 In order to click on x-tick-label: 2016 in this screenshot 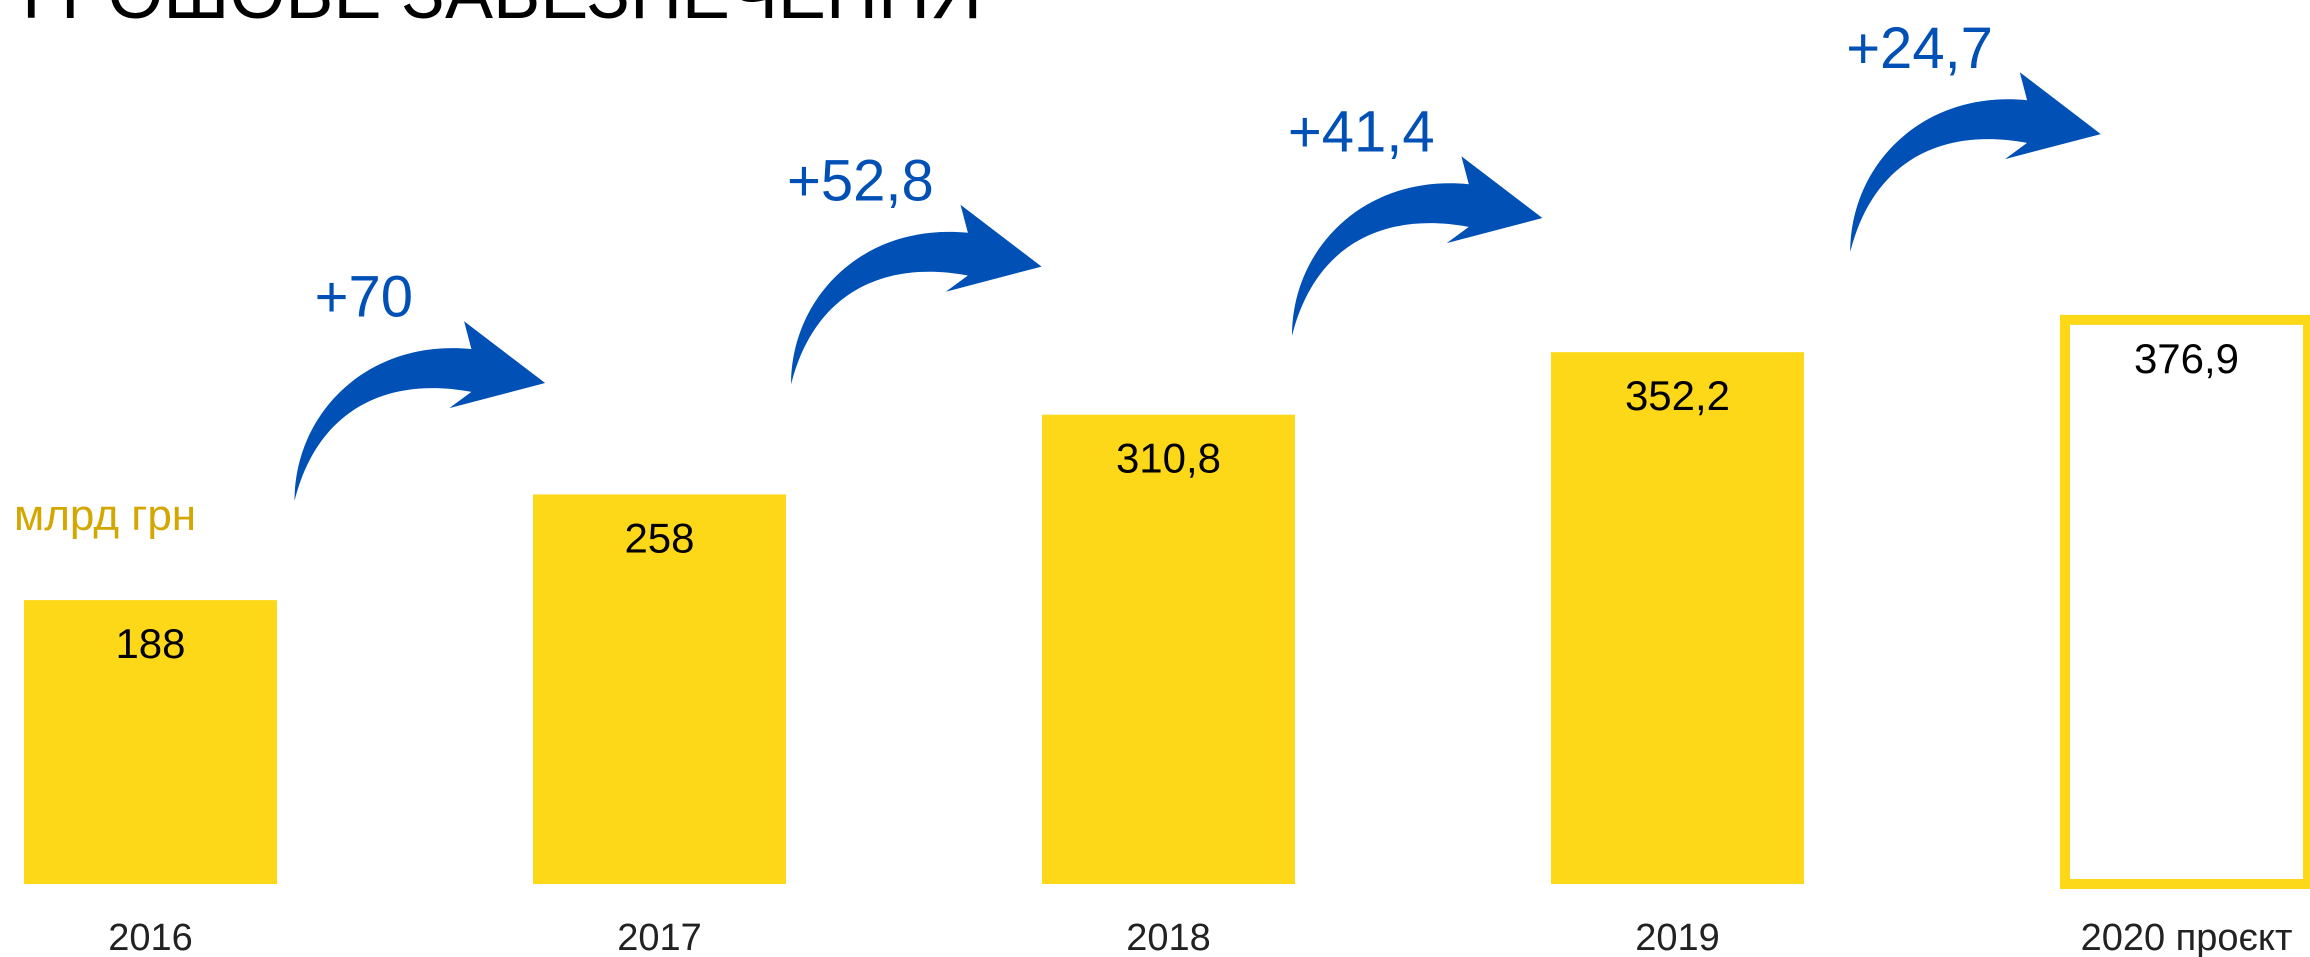, I will do `click(150, 937)`.